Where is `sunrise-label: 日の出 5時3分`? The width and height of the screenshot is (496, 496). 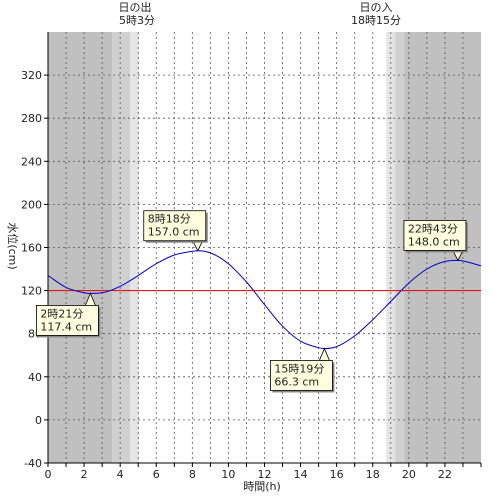
sunrise-label: 日の出 5時3分 is located at coordinates (137, 13).